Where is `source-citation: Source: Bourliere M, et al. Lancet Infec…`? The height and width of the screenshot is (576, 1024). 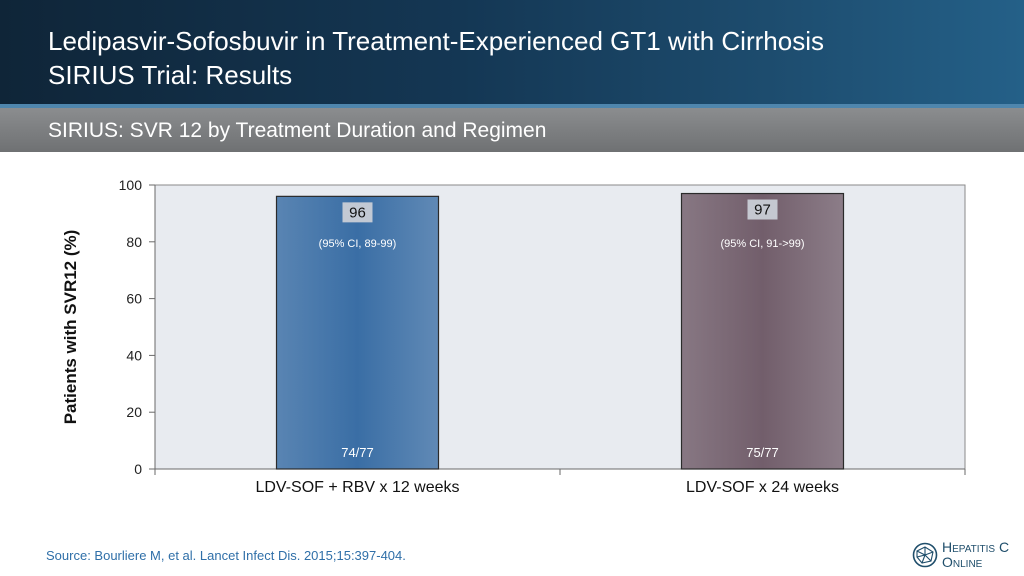 source-citation: Source: Bourliere M, et al. Lancet Infec… is located at coordinates (226, 555).